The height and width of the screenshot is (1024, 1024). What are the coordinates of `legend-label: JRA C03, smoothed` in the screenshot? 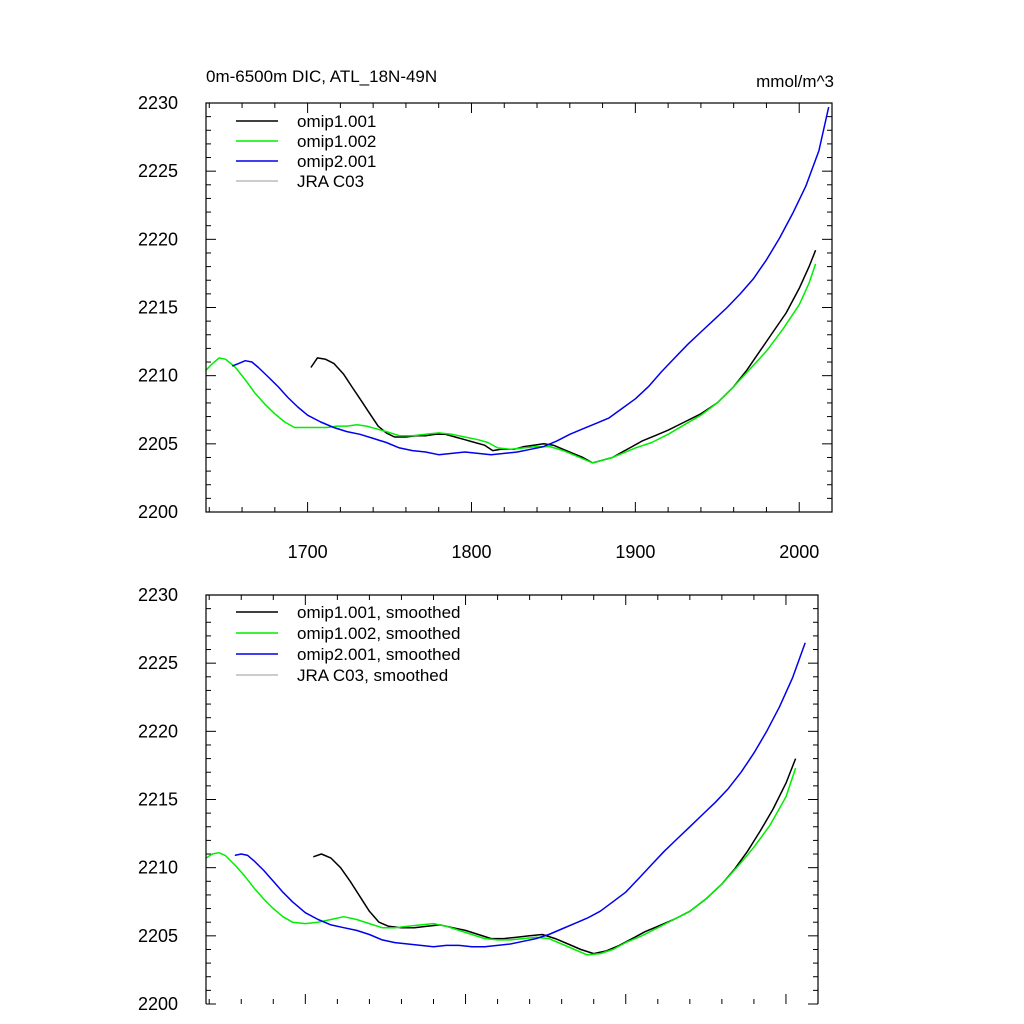 It's located at (372, 675).